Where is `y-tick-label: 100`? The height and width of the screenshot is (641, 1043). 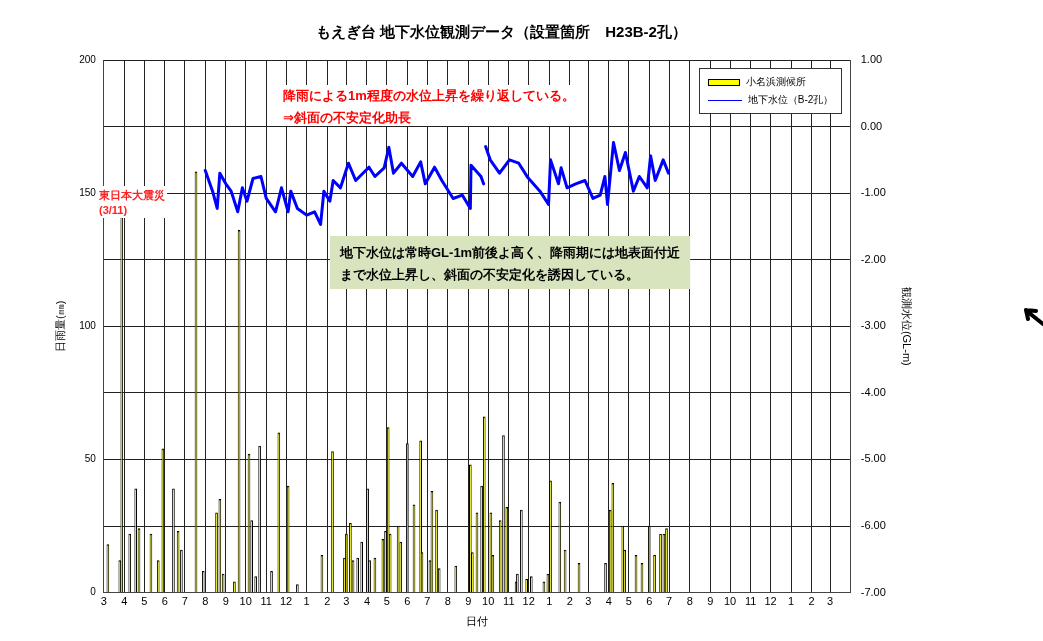 y-tick-label: 100 is located at coordinates (88, 326).